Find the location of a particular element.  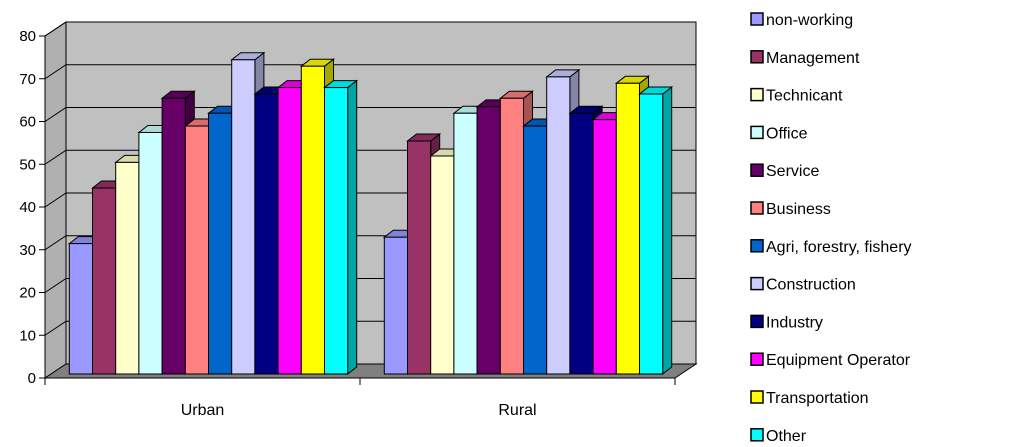

legend-label: Technicant is located at coordinates (804, 96).